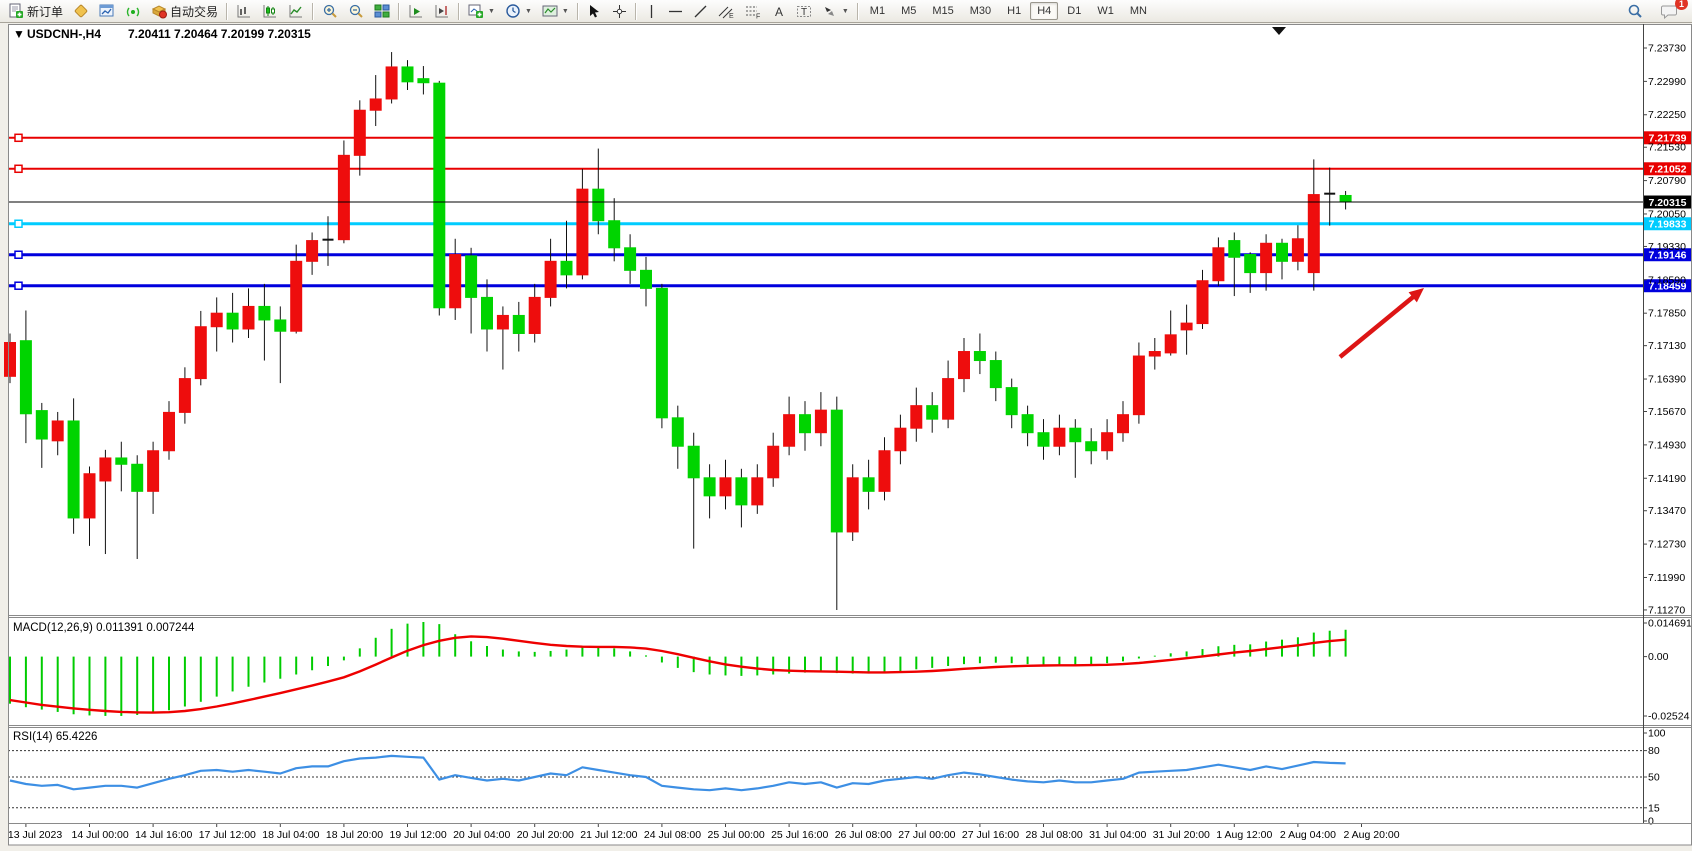 The width and height of the screenshot is (1692, 851). What do you see at coordinates (825, 138) in the screenshot?
I see `hline-object-7.21739` at bounding box center [825, 138].